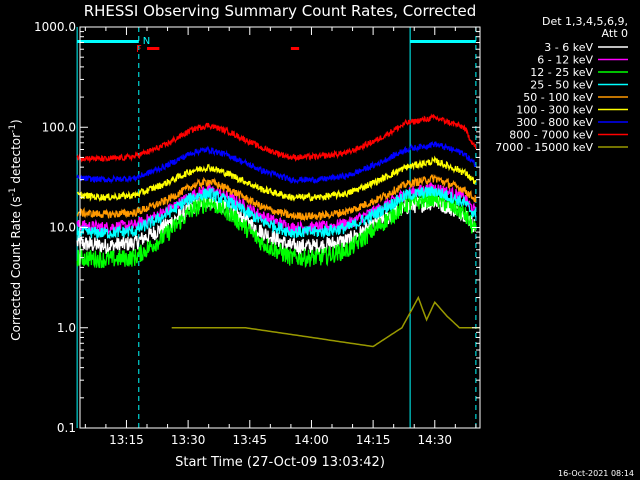 The height and width of the screenshot is (480, 640). Describe the element at coordinates (554, 110) in the screenshot. I see `legend-entry-label: 100 - 300 keV` at that location.